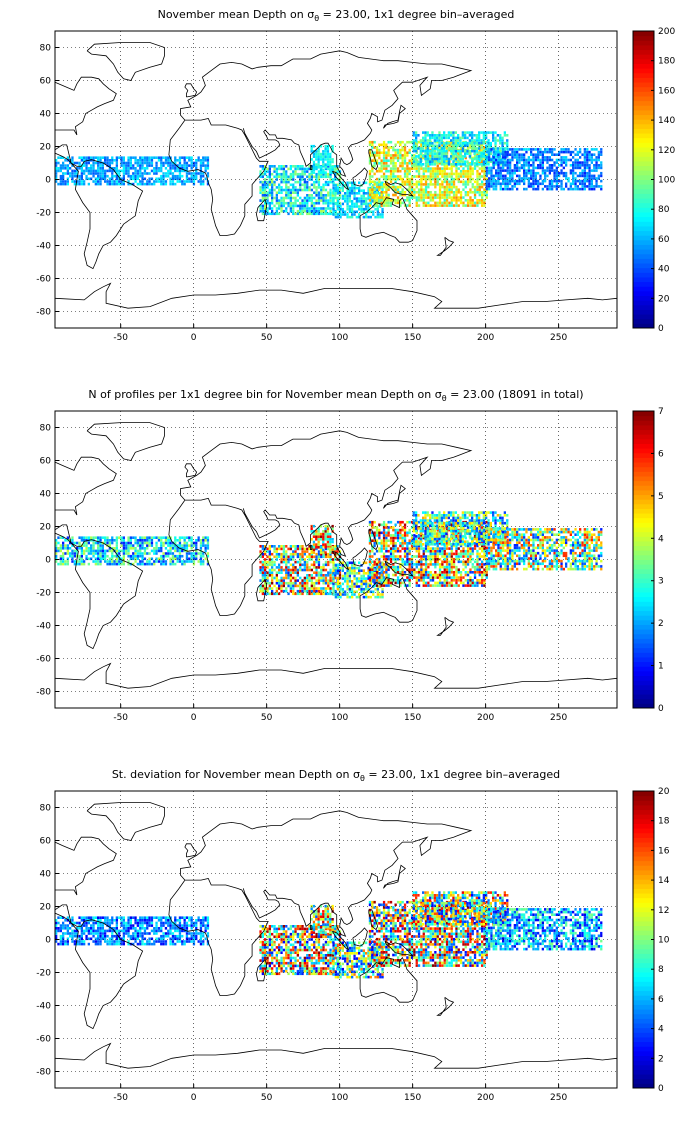 The width and height of the screenshot is (696, 1140). What do you see at coordinates (320, 143) in the screenshot?
I see `eurasia-africa-coastline` at bounding box center [320, 143].